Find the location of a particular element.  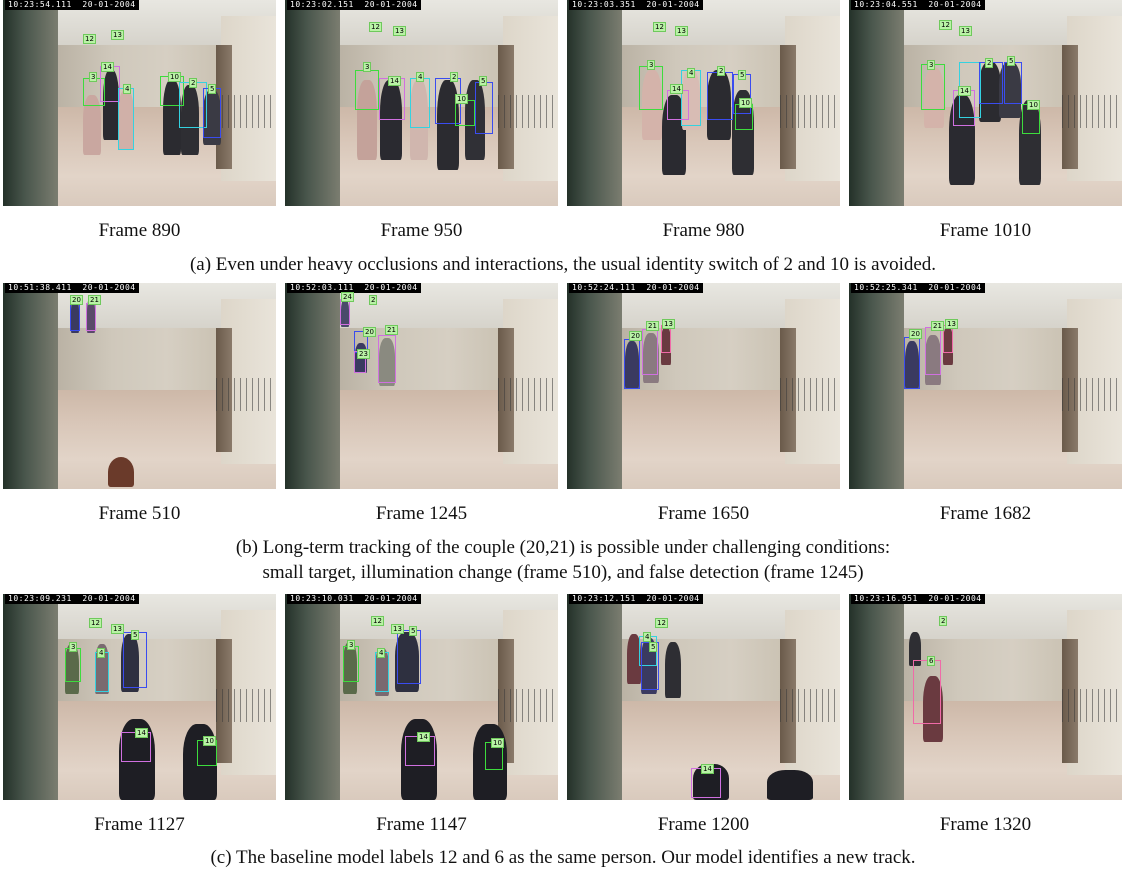

frame-b1-image: 10:51:38.411 20-01-2004 20 21 is located at coordinates (139, 386).